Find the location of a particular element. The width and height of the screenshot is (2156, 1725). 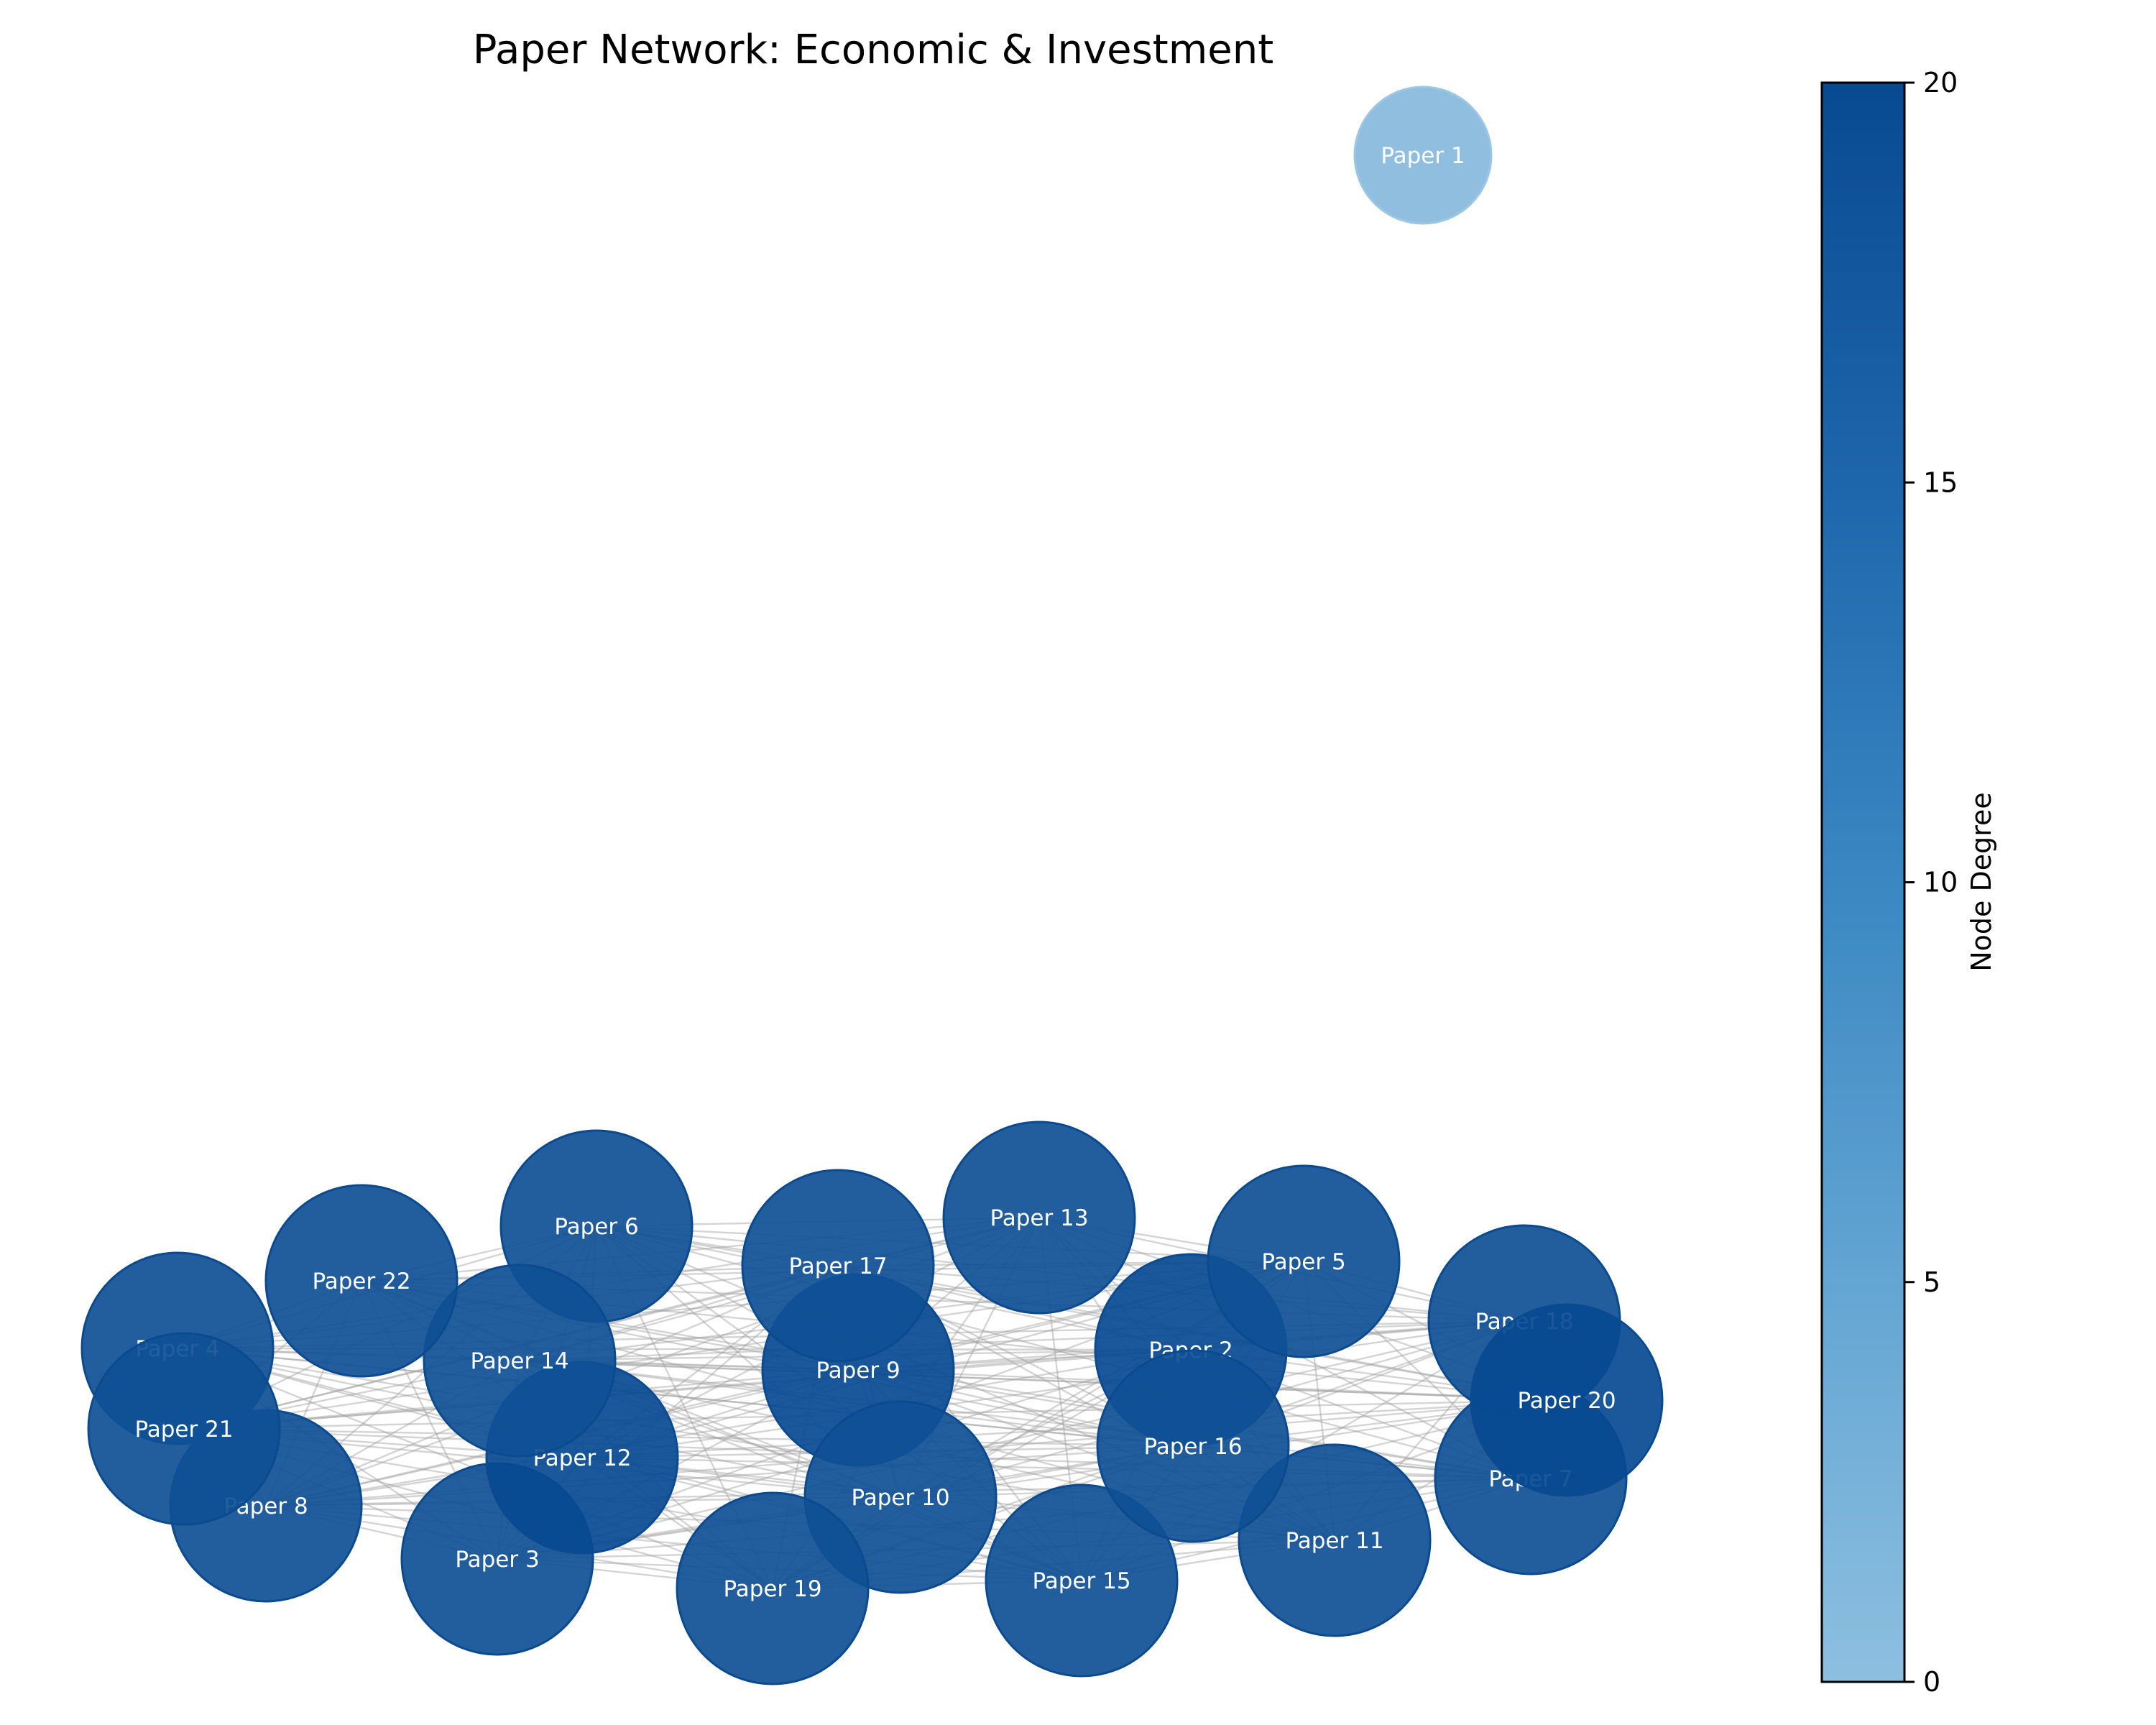

node-label: Paper 11 is located at coordinates (1334, 1541).